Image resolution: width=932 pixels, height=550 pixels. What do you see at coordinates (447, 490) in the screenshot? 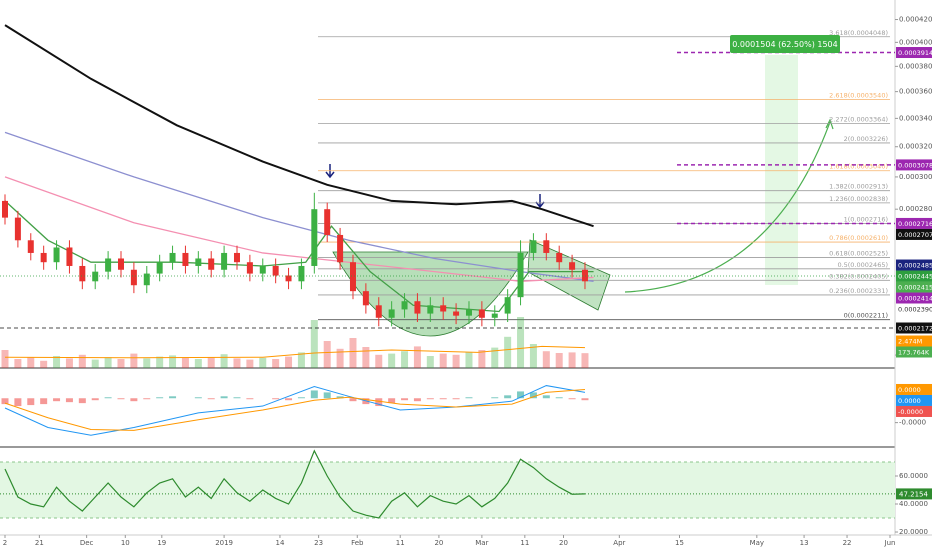
I see `rsi-band` at bounding box center [447, 490].